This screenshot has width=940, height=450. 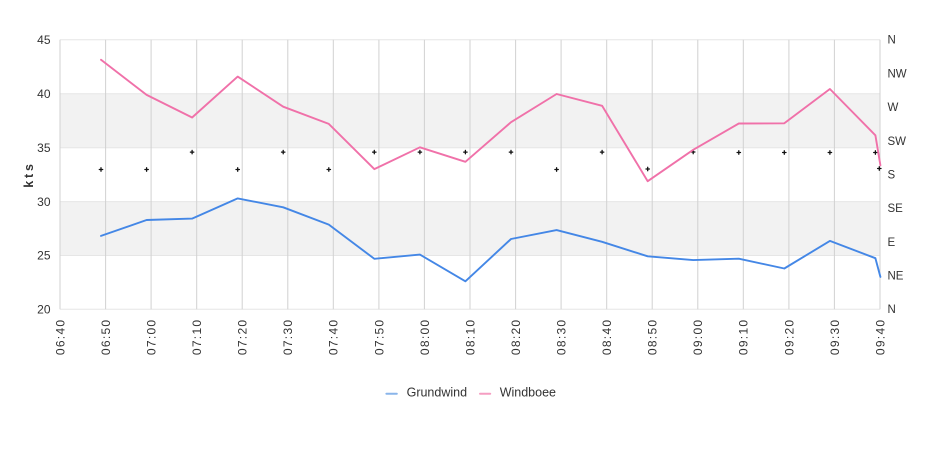 What do you see at coordinates (896, 209) in the screenshot?
I see `svg-text: SE` at bounding box center [896, 209].